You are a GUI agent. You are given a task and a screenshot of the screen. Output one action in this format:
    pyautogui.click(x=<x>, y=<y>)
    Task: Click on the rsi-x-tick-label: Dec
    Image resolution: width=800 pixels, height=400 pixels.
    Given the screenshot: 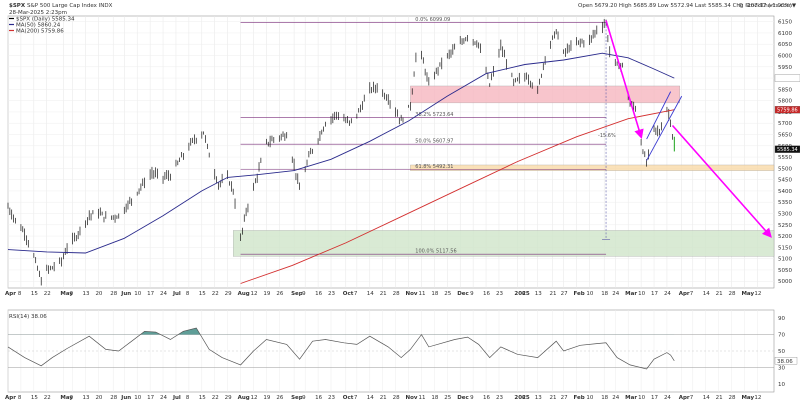 What is the action you would take?
    pyautogui.click(x=463, y=397)
    